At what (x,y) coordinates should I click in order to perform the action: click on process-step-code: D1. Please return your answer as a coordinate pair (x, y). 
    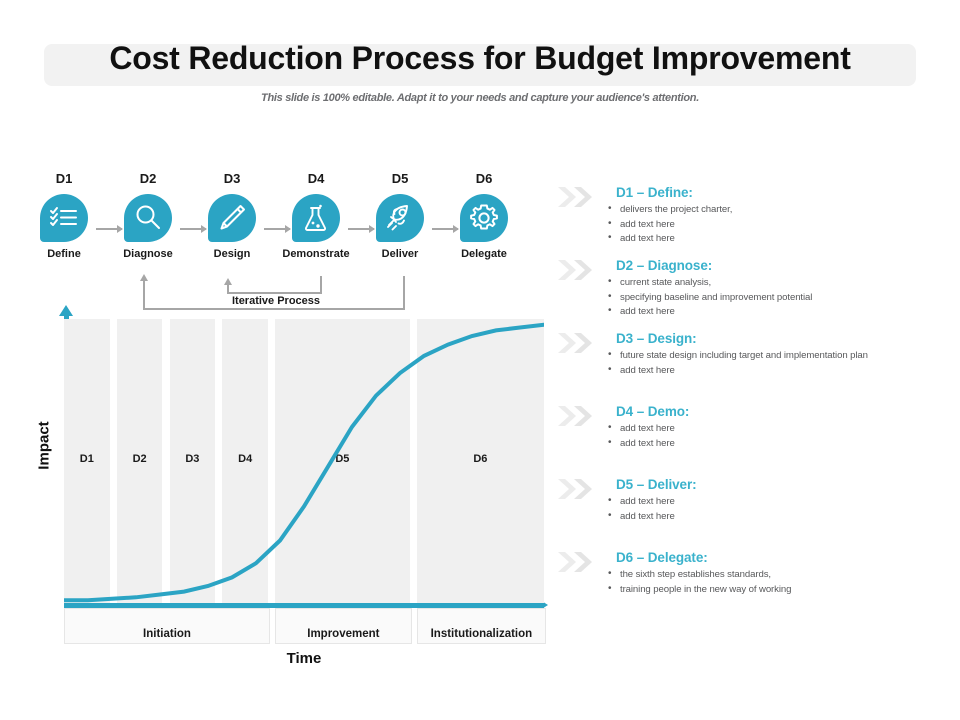
    Looking at the image, I should click on (64, 178).